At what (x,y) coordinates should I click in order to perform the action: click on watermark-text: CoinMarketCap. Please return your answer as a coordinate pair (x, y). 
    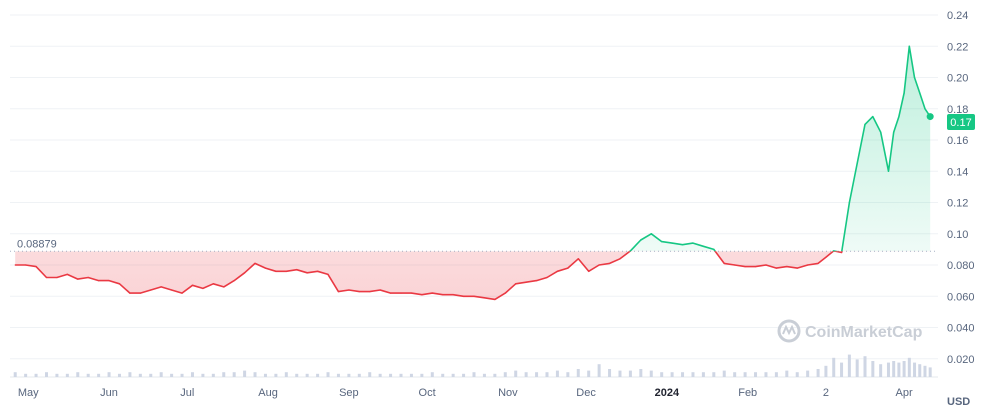
    Looking at the image, I should click on (864, 332).